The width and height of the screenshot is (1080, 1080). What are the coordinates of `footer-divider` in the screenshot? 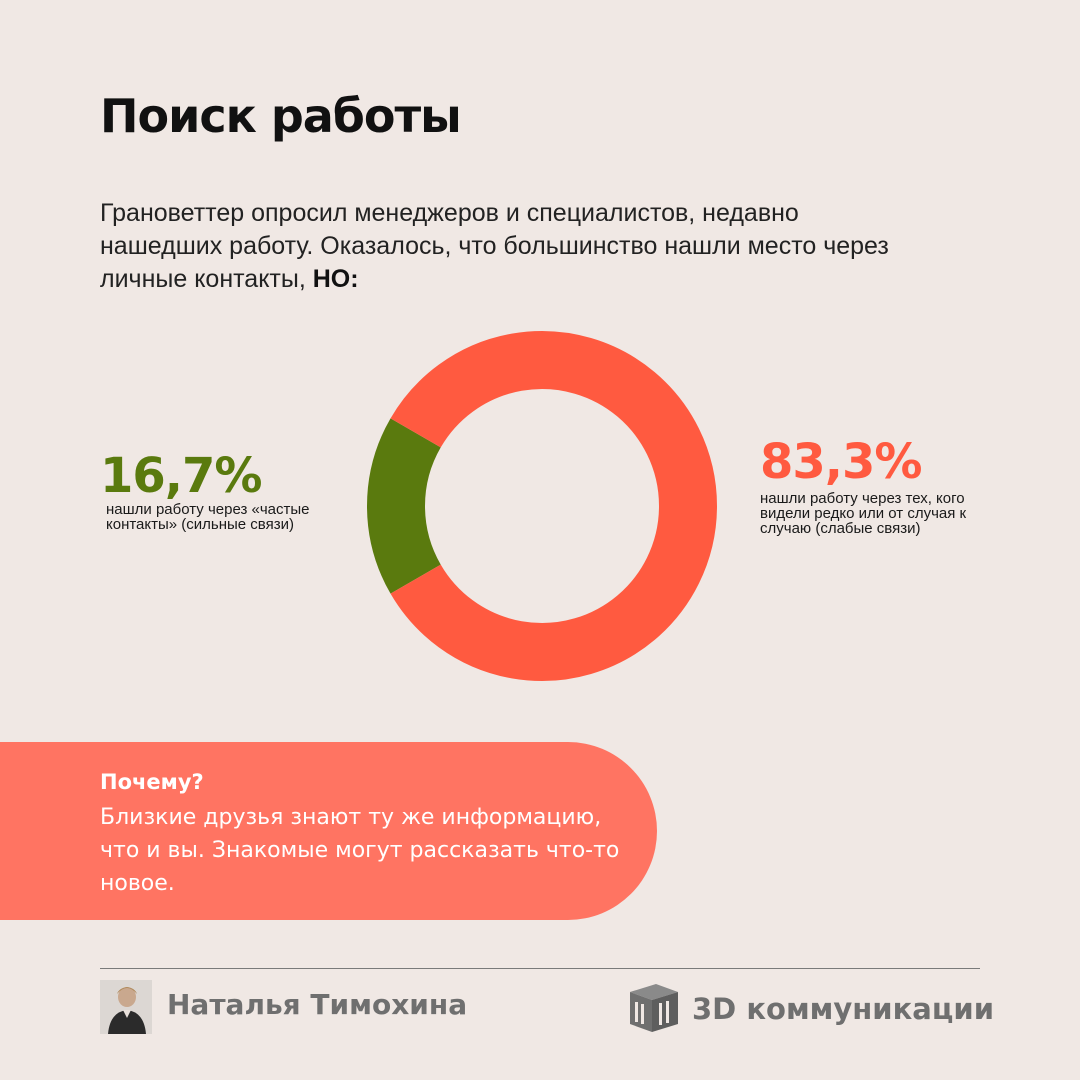 It's located at (540, 968).